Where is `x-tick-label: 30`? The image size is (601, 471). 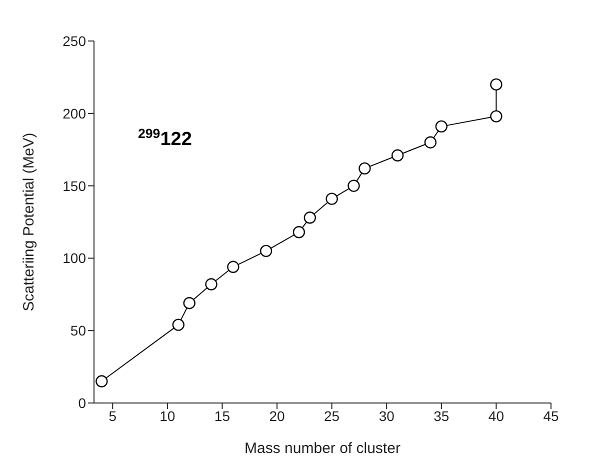 x-tick-label: 30 is located at coordinates (386, 416).